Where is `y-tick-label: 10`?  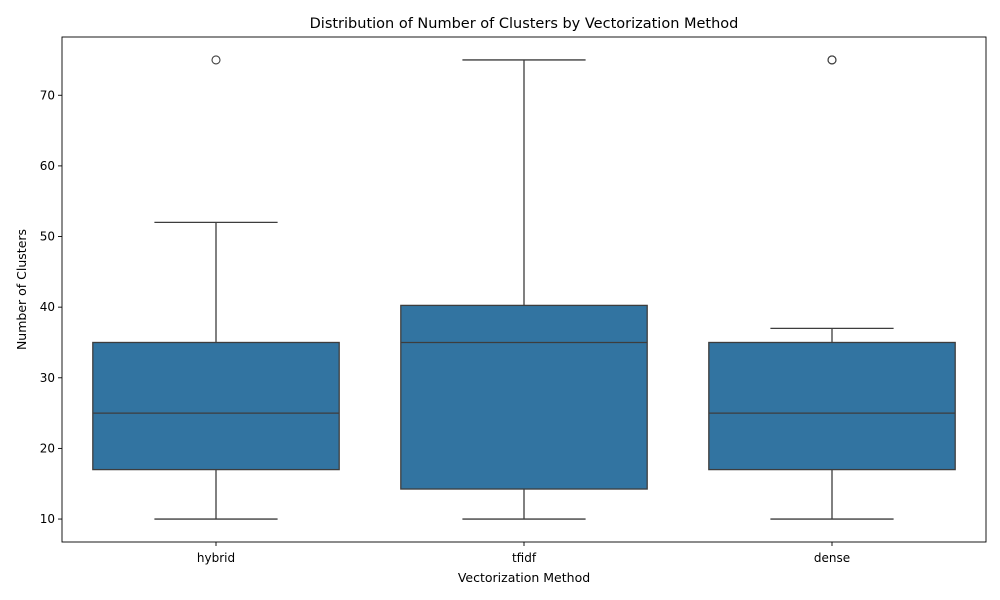
y-tick-label: 10 is located at coordinates (47, 519).